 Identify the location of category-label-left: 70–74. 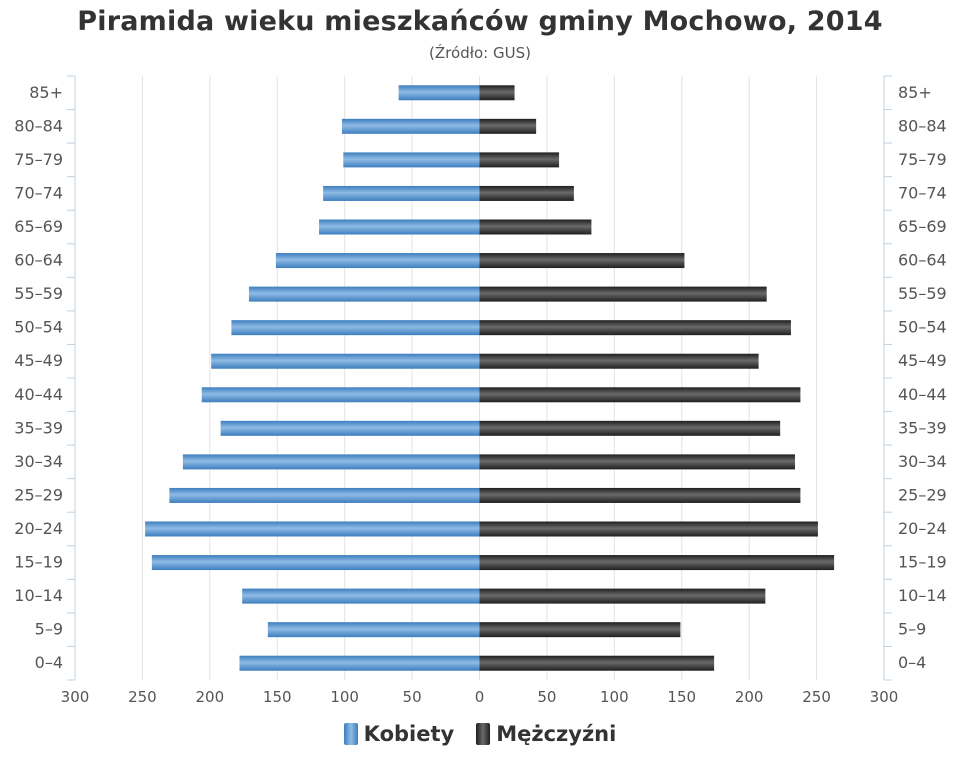
(38, 192).